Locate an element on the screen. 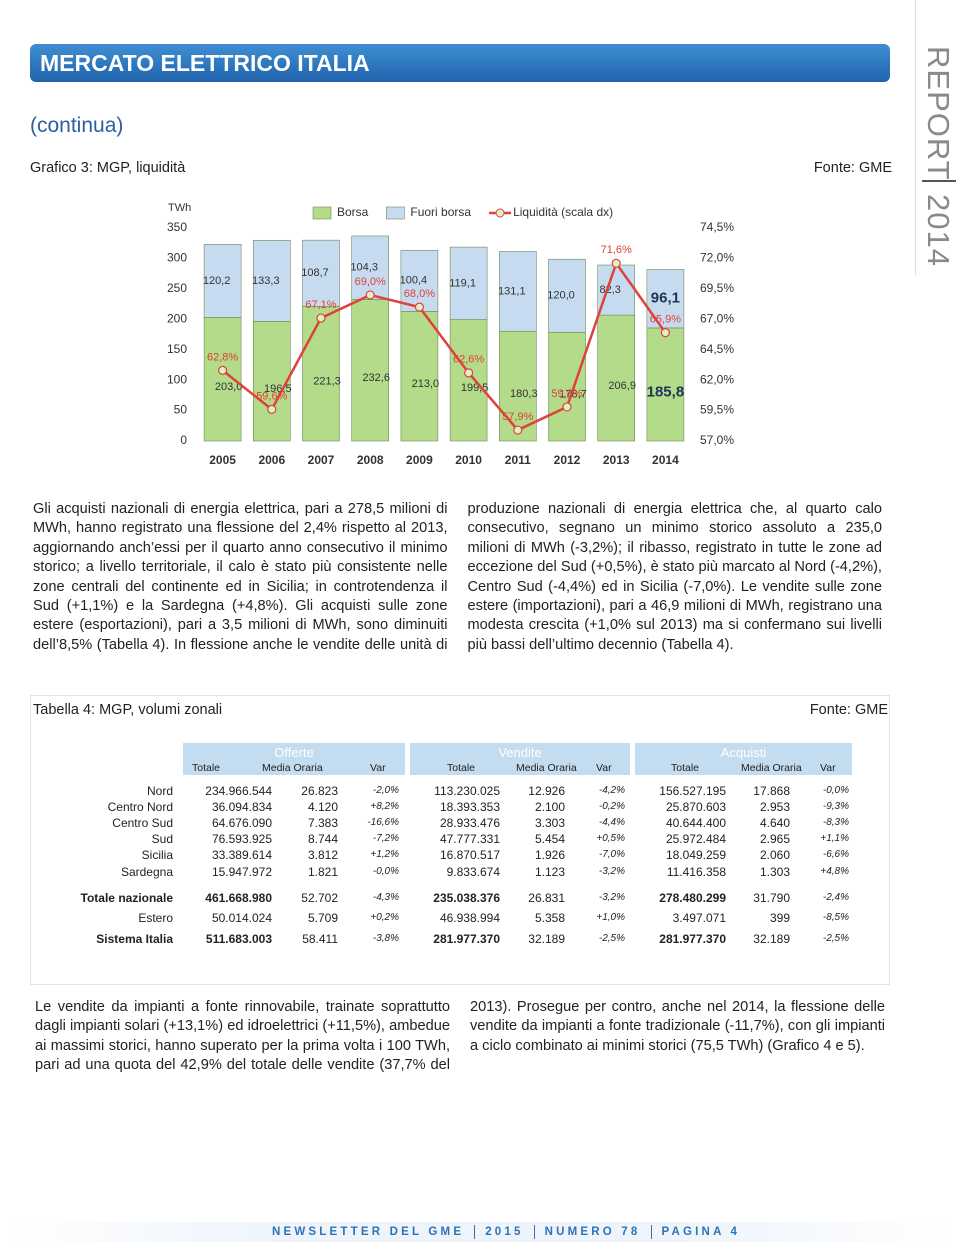  legend-label: Borsa is located at coordinates (353, 212).